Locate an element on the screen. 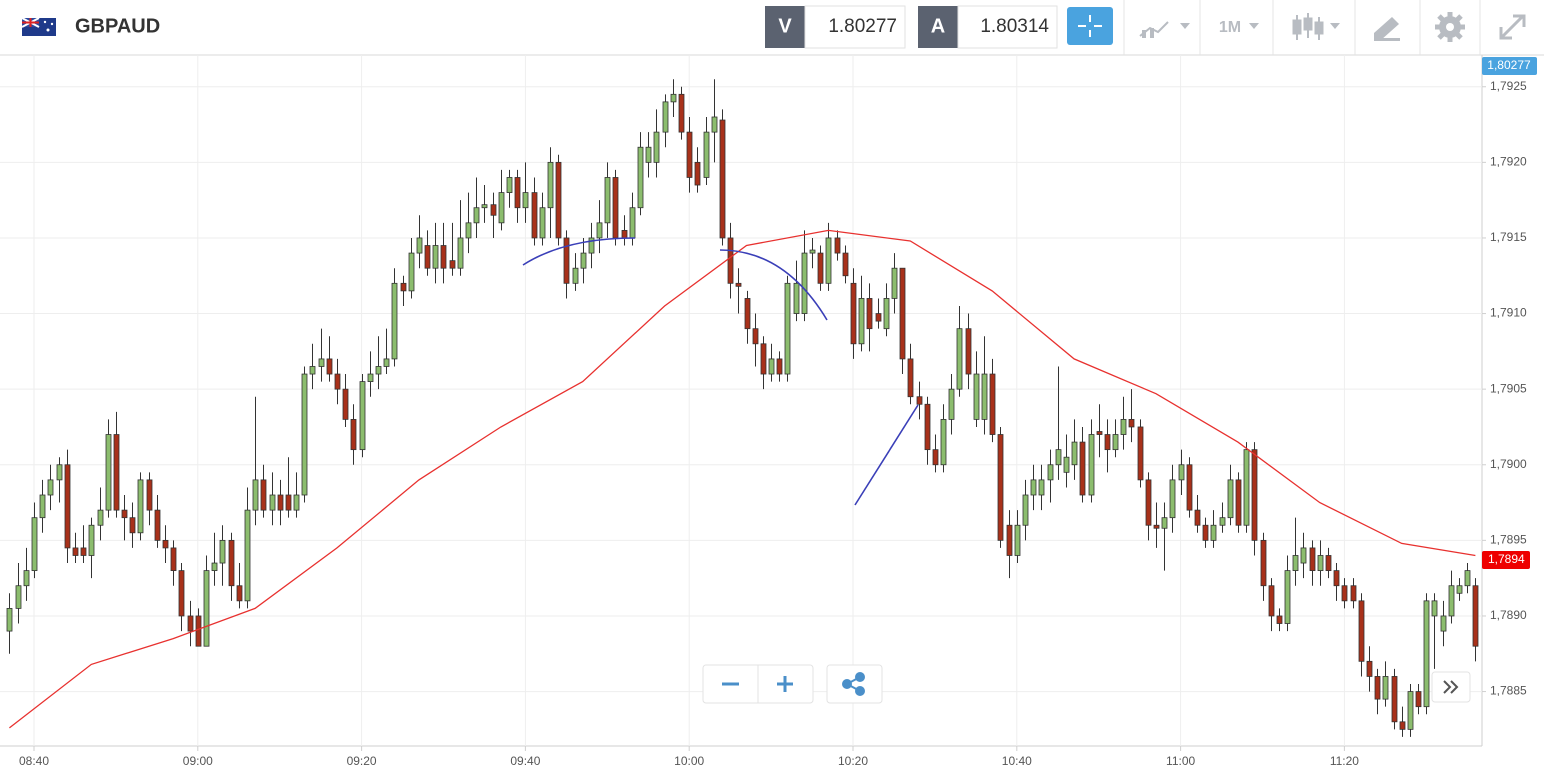 The width and height of the screenshot is (1544, 779). y-tick-label: 1,7900 is located at coordinates (1508, 464).